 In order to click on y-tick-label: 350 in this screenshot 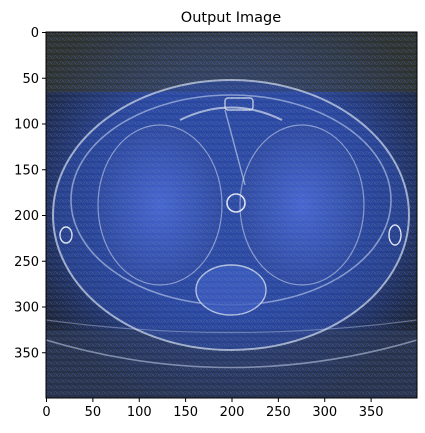, I will do `click(26, 353)`.